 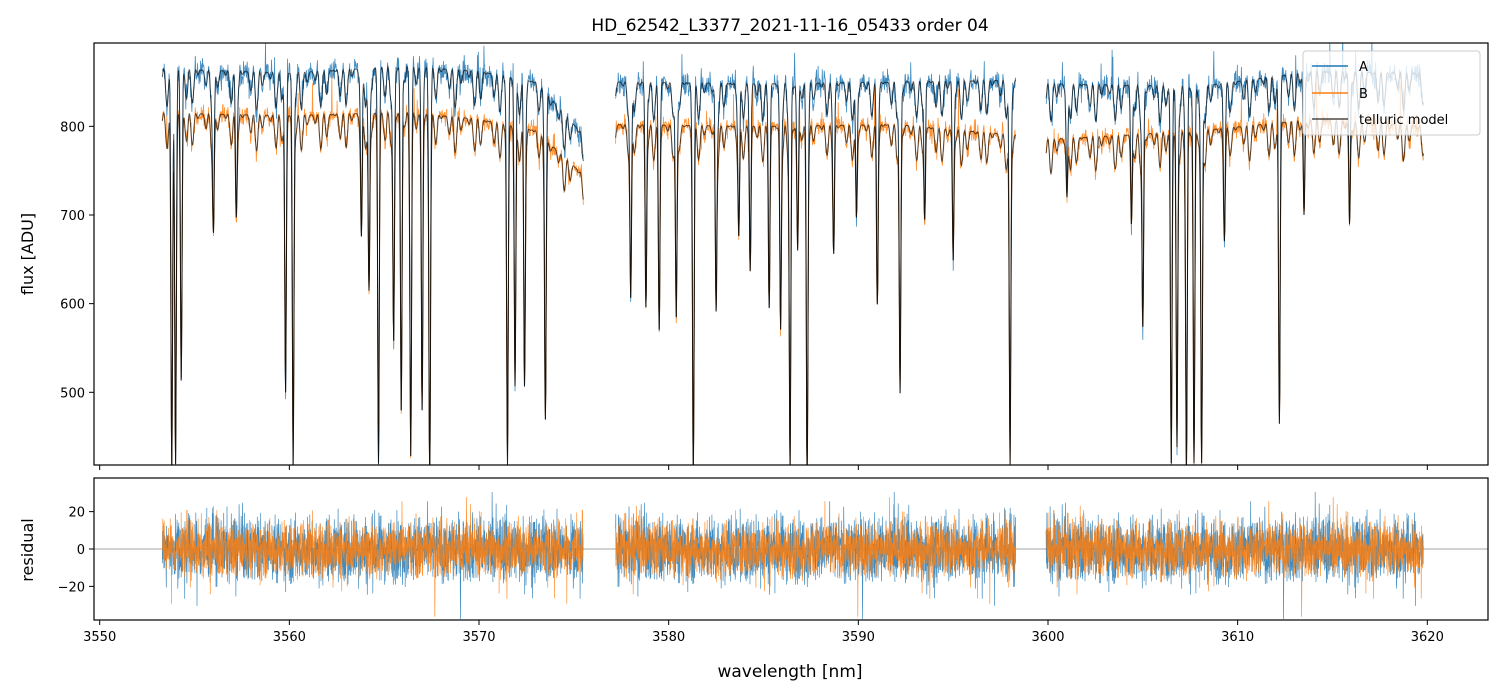 I want to click on legend-label-telluric: telluric model, so click(x=1403, y=120).